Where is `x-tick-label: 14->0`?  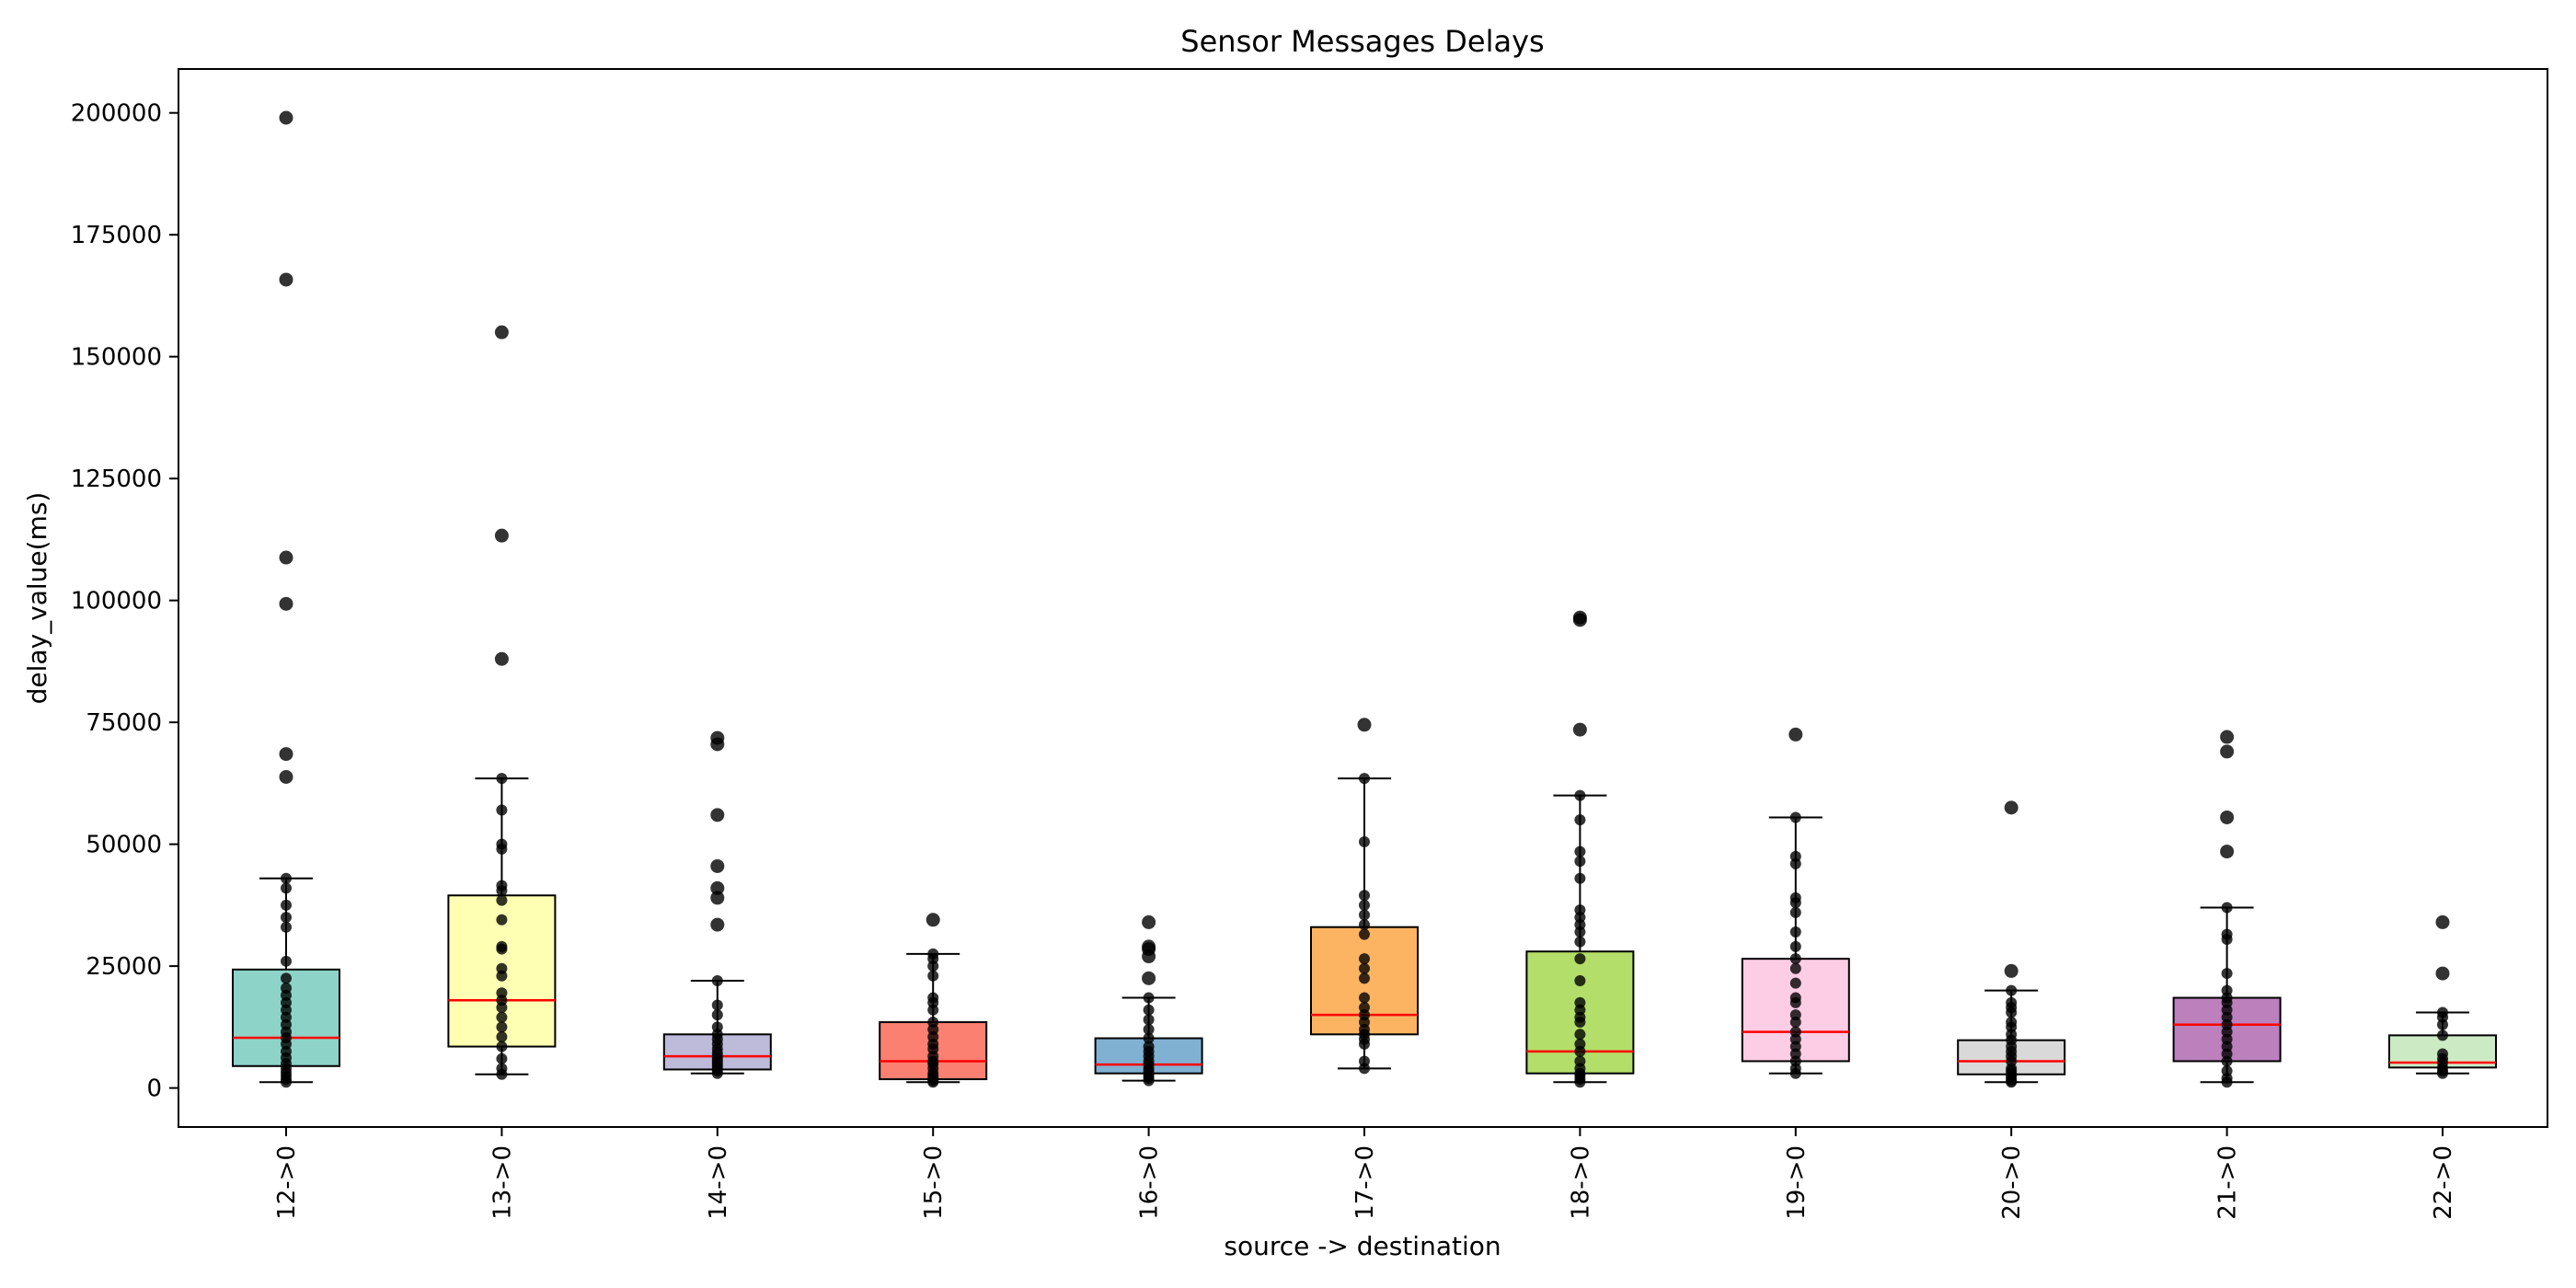 x-tick-label: 14->0 is located at coordinates (718, 1182).